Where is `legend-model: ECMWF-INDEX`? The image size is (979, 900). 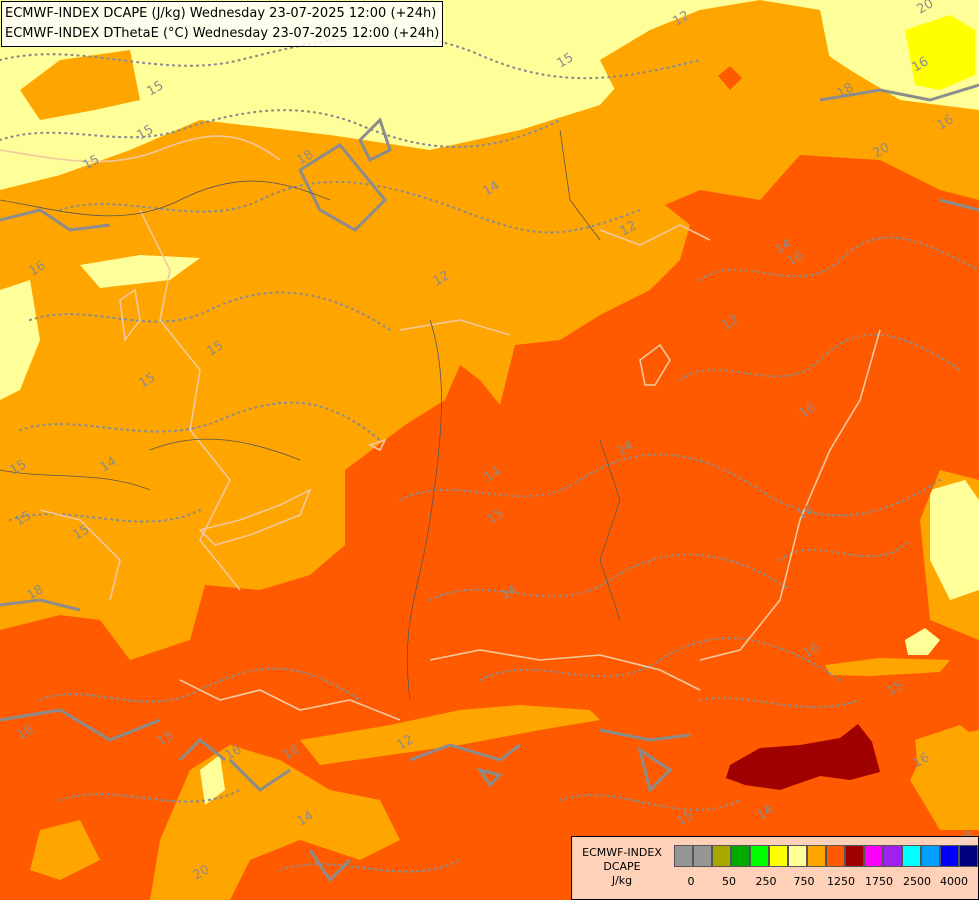 legend-model: ECMWF-INDEX is located at coordinates (622, 852).